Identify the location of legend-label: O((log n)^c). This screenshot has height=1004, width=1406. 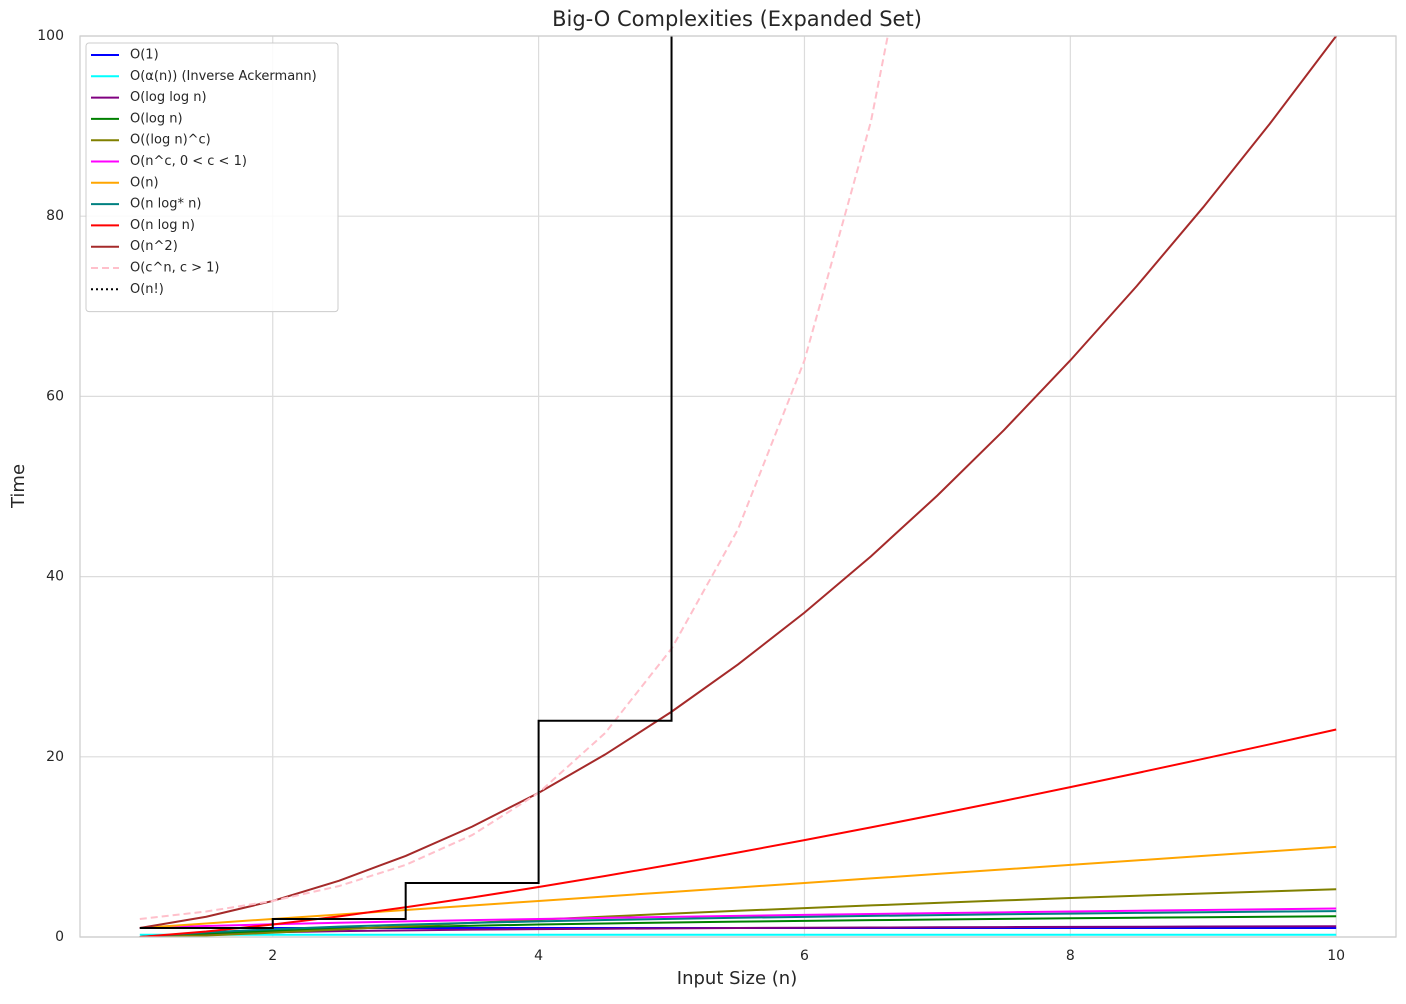
(170, 140).